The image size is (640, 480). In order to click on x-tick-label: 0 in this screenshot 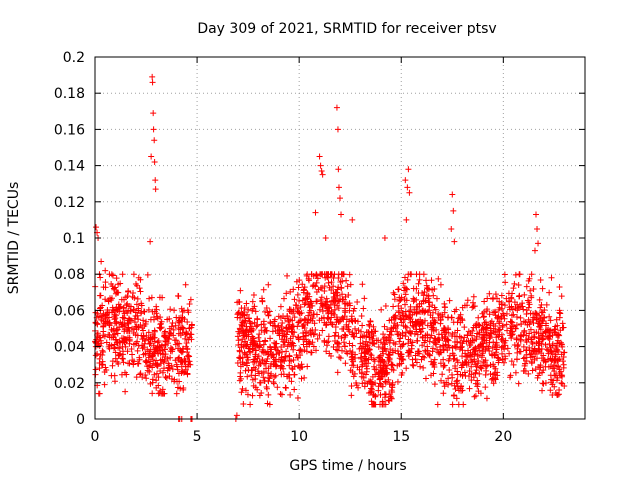, I will do `click(95, 437)`.